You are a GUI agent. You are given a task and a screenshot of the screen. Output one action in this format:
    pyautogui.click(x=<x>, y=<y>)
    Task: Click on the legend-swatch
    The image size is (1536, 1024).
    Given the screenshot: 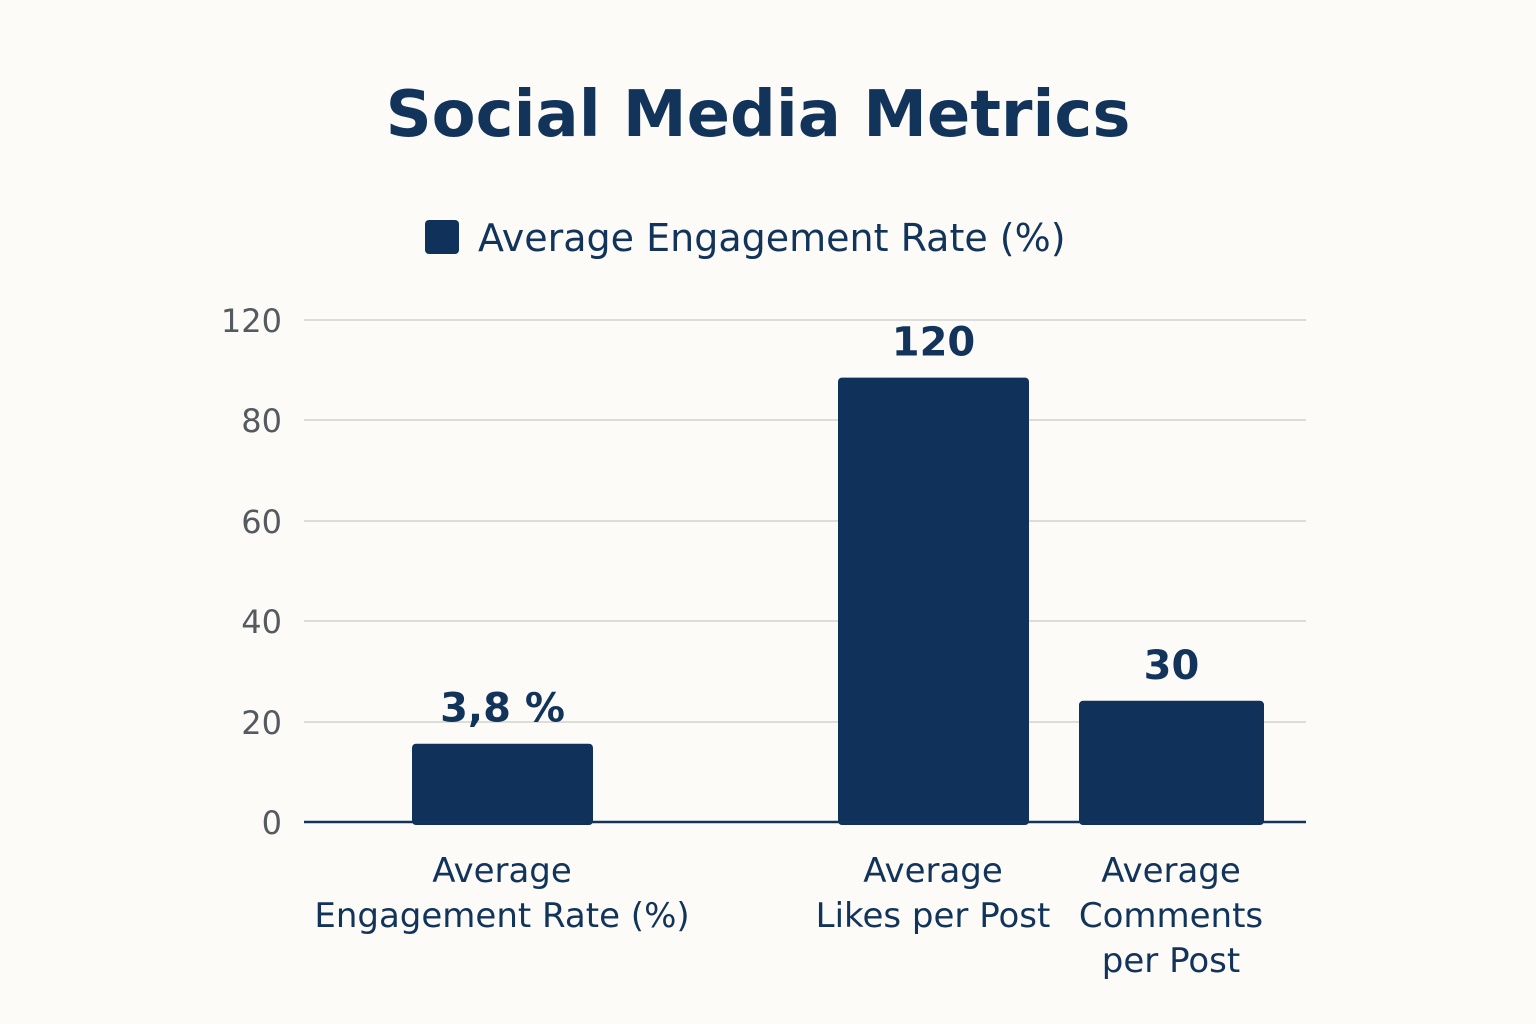 What is the action you would take?
    pyautogui.click(x=442, y=237)
    